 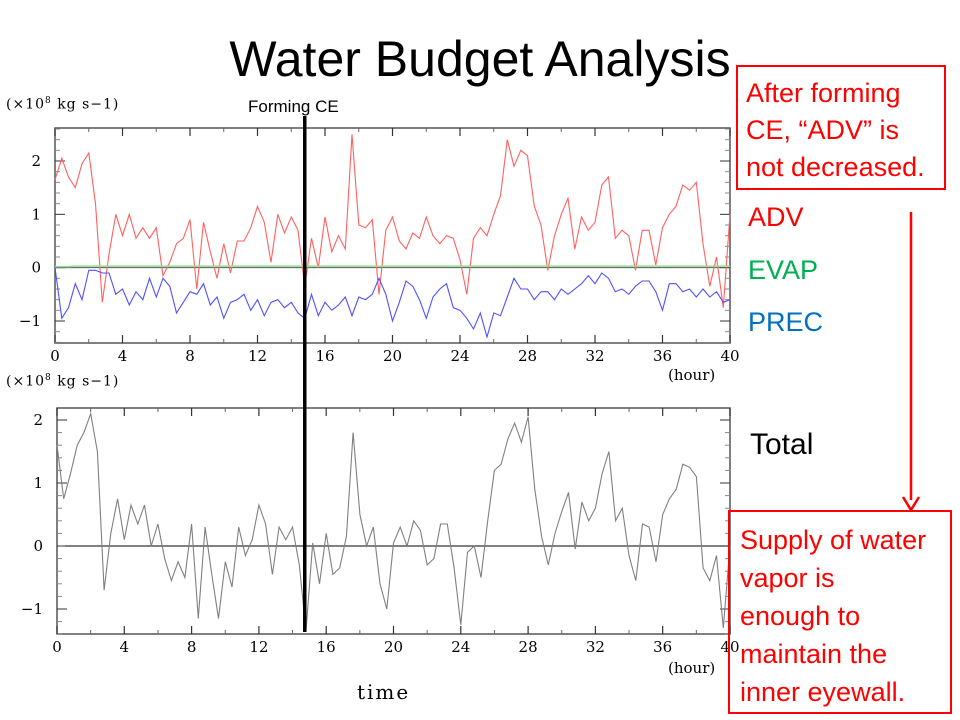 What do you see at coordinates (729, 647) in the screenshot?
I see `bottom-x-tick-label: 40` at bounding box center [729, 647].